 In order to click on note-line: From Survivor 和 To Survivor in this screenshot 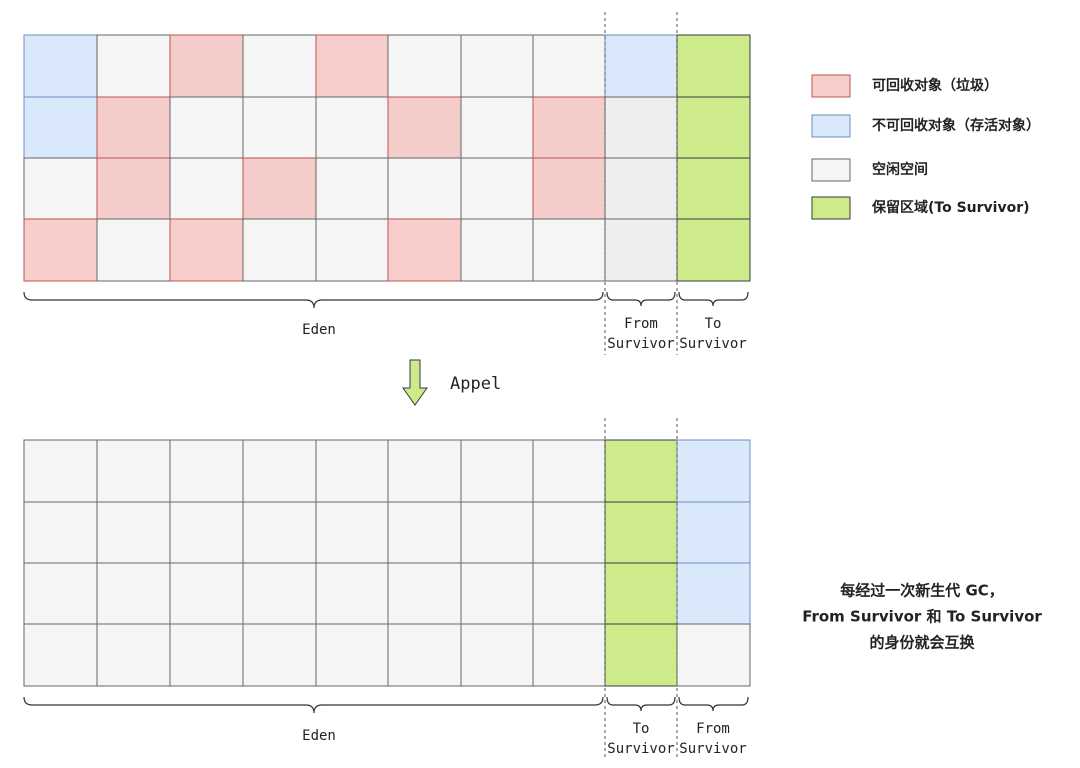, I will do `click(922, 617)`.